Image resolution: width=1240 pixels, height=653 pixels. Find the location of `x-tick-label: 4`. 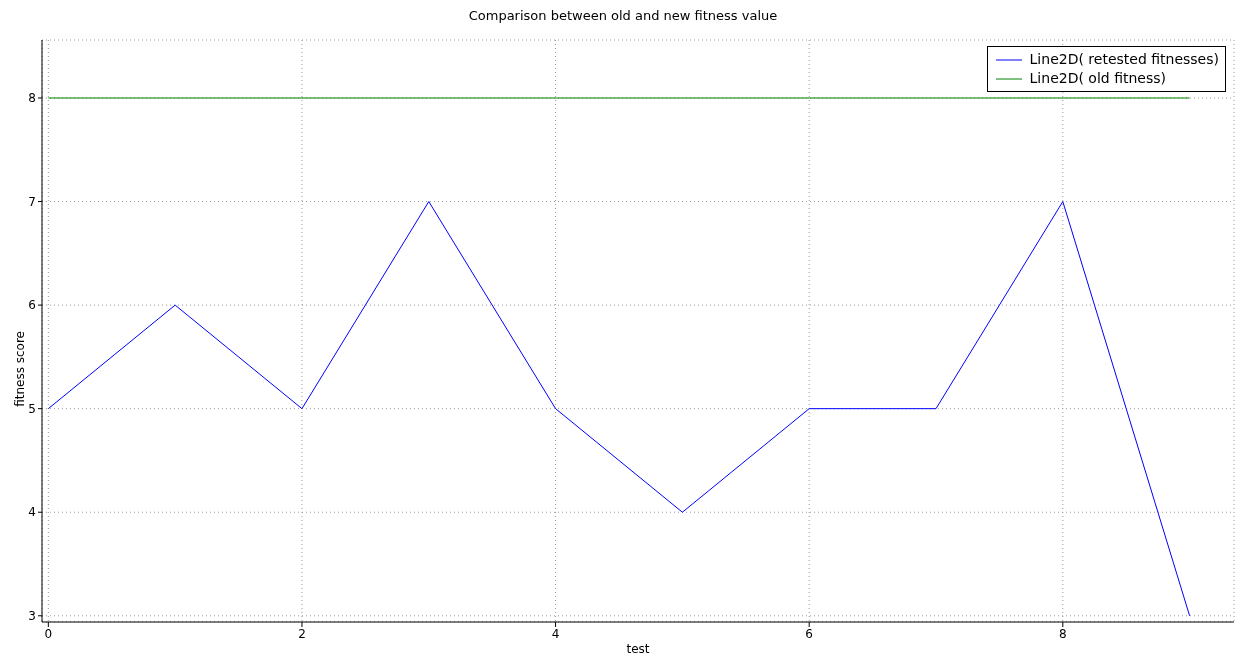

x-tick-label: 4 is located at coordinates (555, 633).